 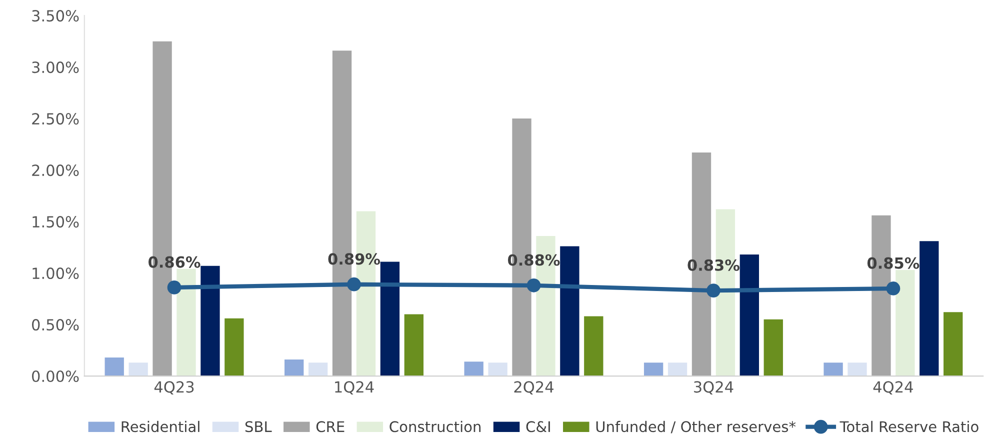 What do you see at coordinates (534, 260) in the screenshot?
I see `data-label: 0.88%` at bounding box center [534, 260].